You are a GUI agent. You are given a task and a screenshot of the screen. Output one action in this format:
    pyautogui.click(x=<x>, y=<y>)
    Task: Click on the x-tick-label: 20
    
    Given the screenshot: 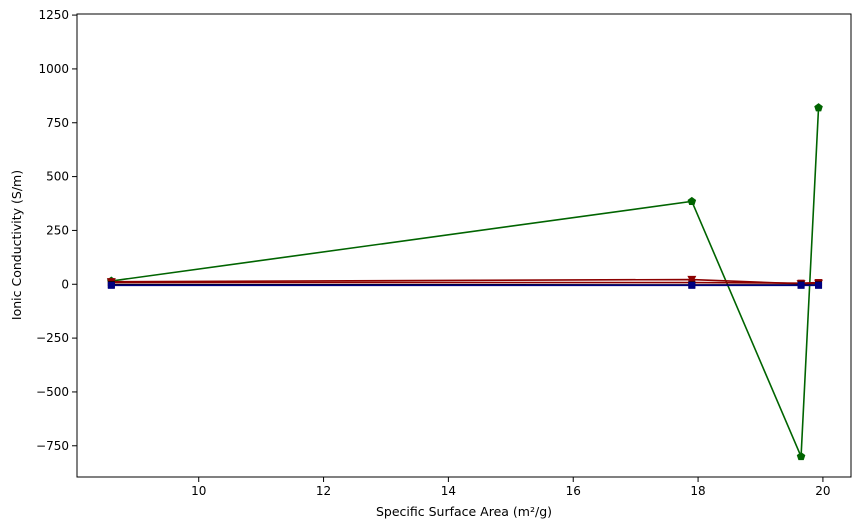 What is the action you would take?
    pyautogui.click(x=822, y=491)
    